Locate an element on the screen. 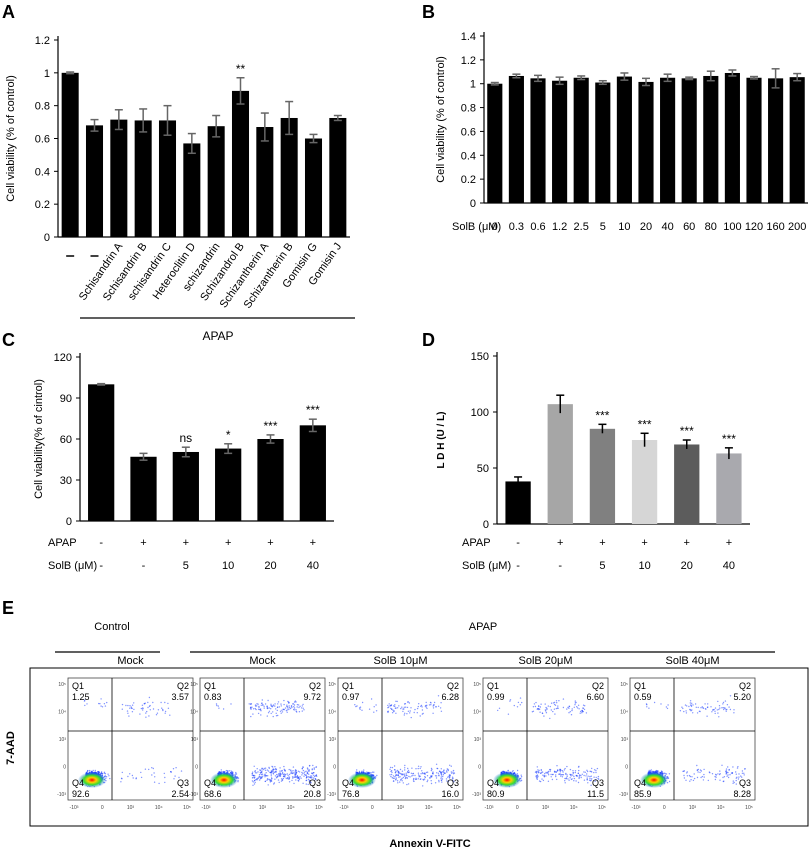 Image resolution: width=809 pixels, height=850 pixels. flow-y-tick-label: 10⁴ is located at coordinates (332, 713).